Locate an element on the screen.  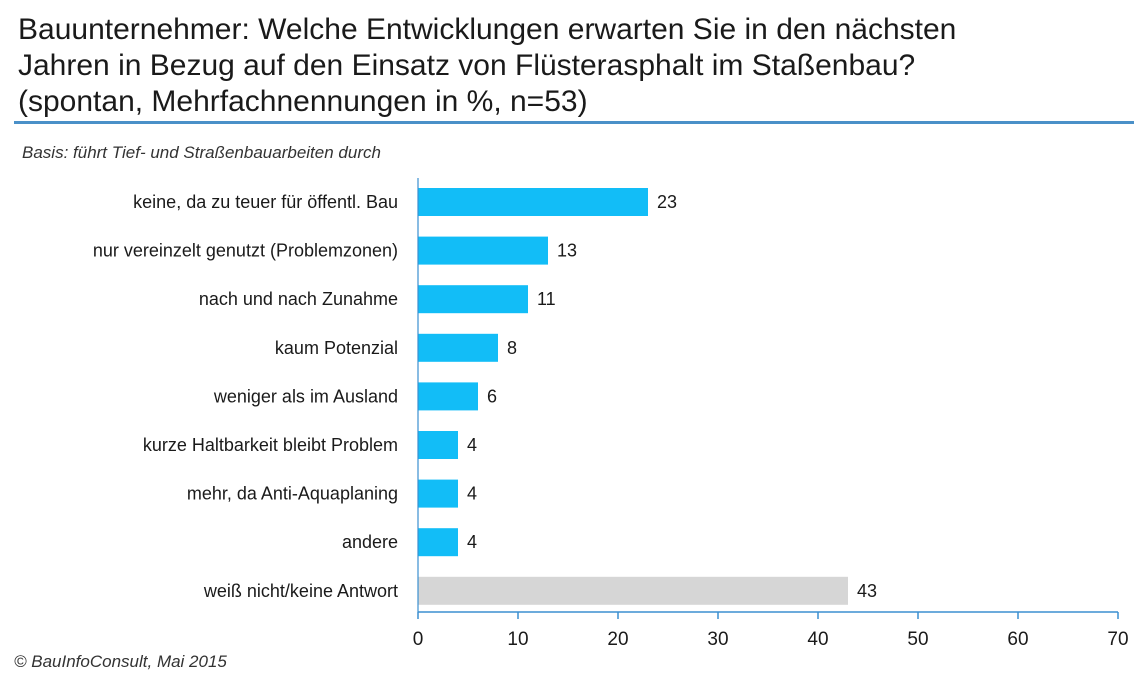
category-label: keine, da zu teuer für öffentl. Bau is located at coordinates (265, 202).